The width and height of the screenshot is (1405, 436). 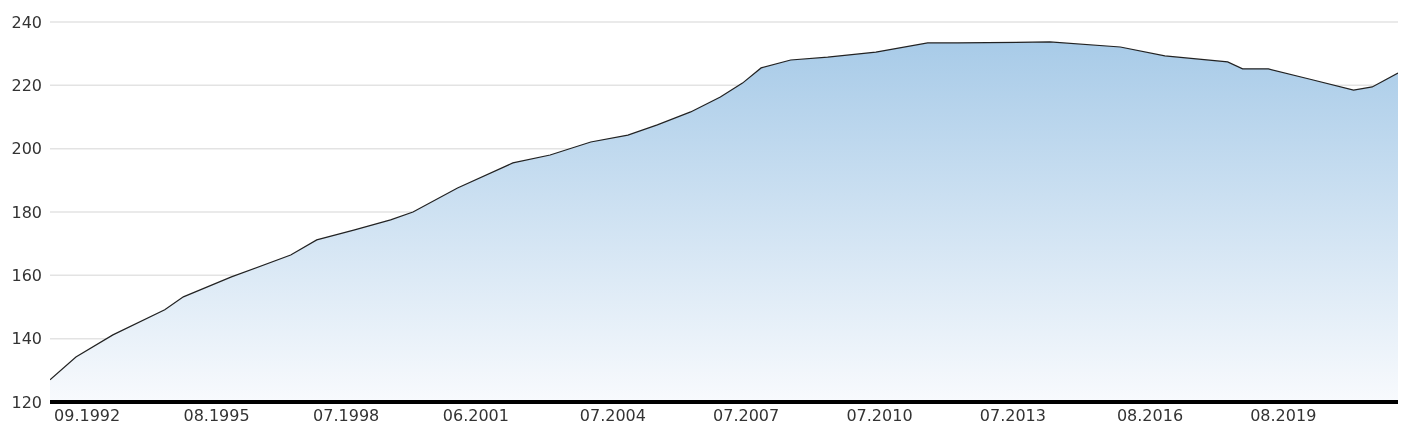 I want to click on y-tick-label: 240, so click(x=26, y=22).